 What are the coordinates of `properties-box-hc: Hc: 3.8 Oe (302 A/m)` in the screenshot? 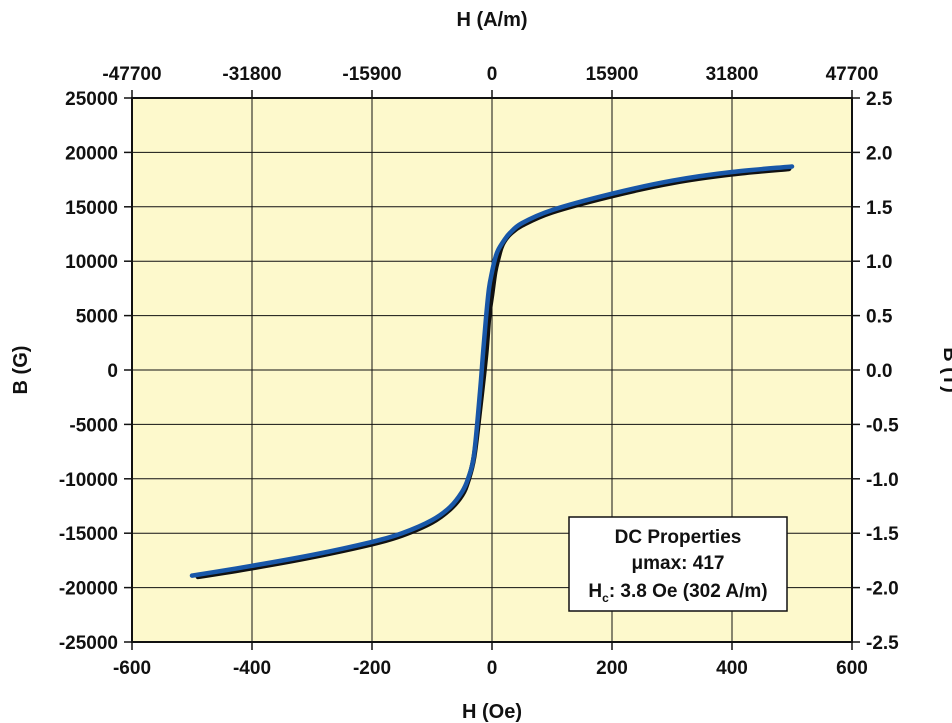 It's located at (677, 593).